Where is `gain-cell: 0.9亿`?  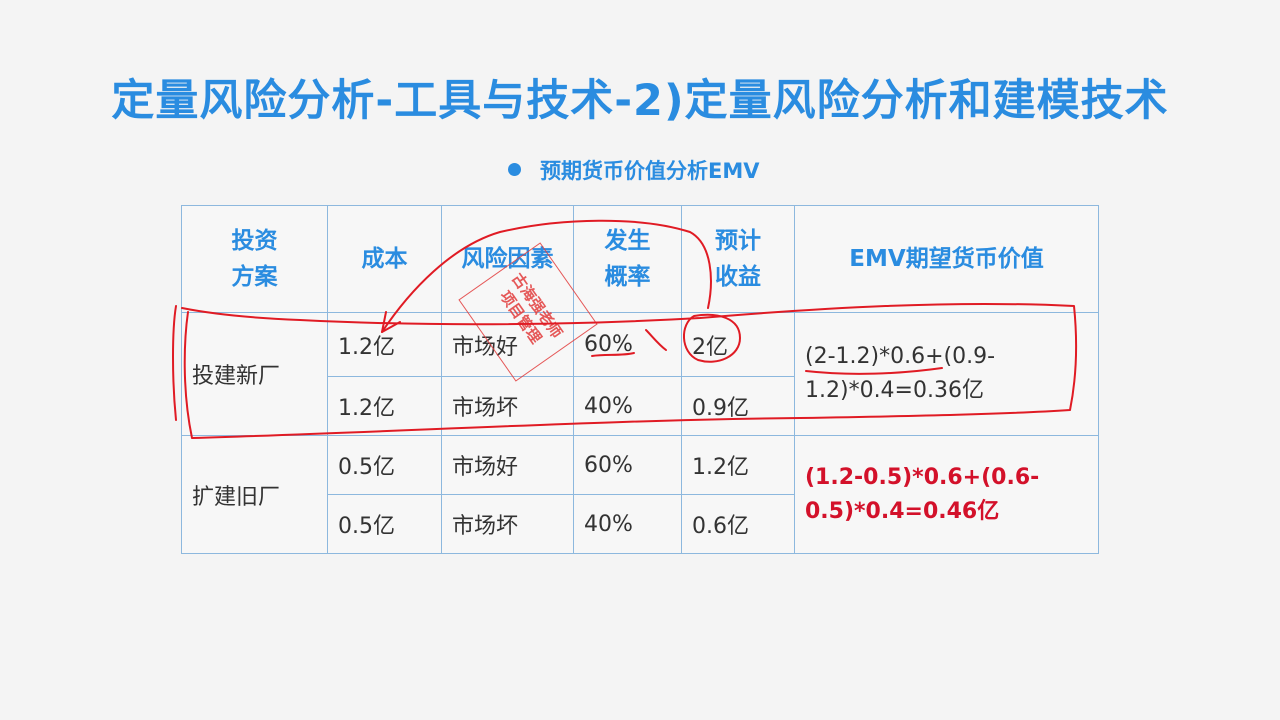 gain-cell: 0.9亿 is located at coordinates (738, 406).